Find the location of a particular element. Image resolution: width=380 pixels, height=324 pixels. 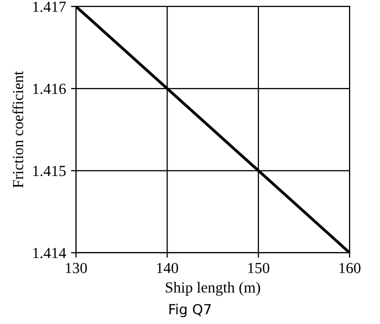

x-tick-label: 150 is located at coordinates (259, 268).